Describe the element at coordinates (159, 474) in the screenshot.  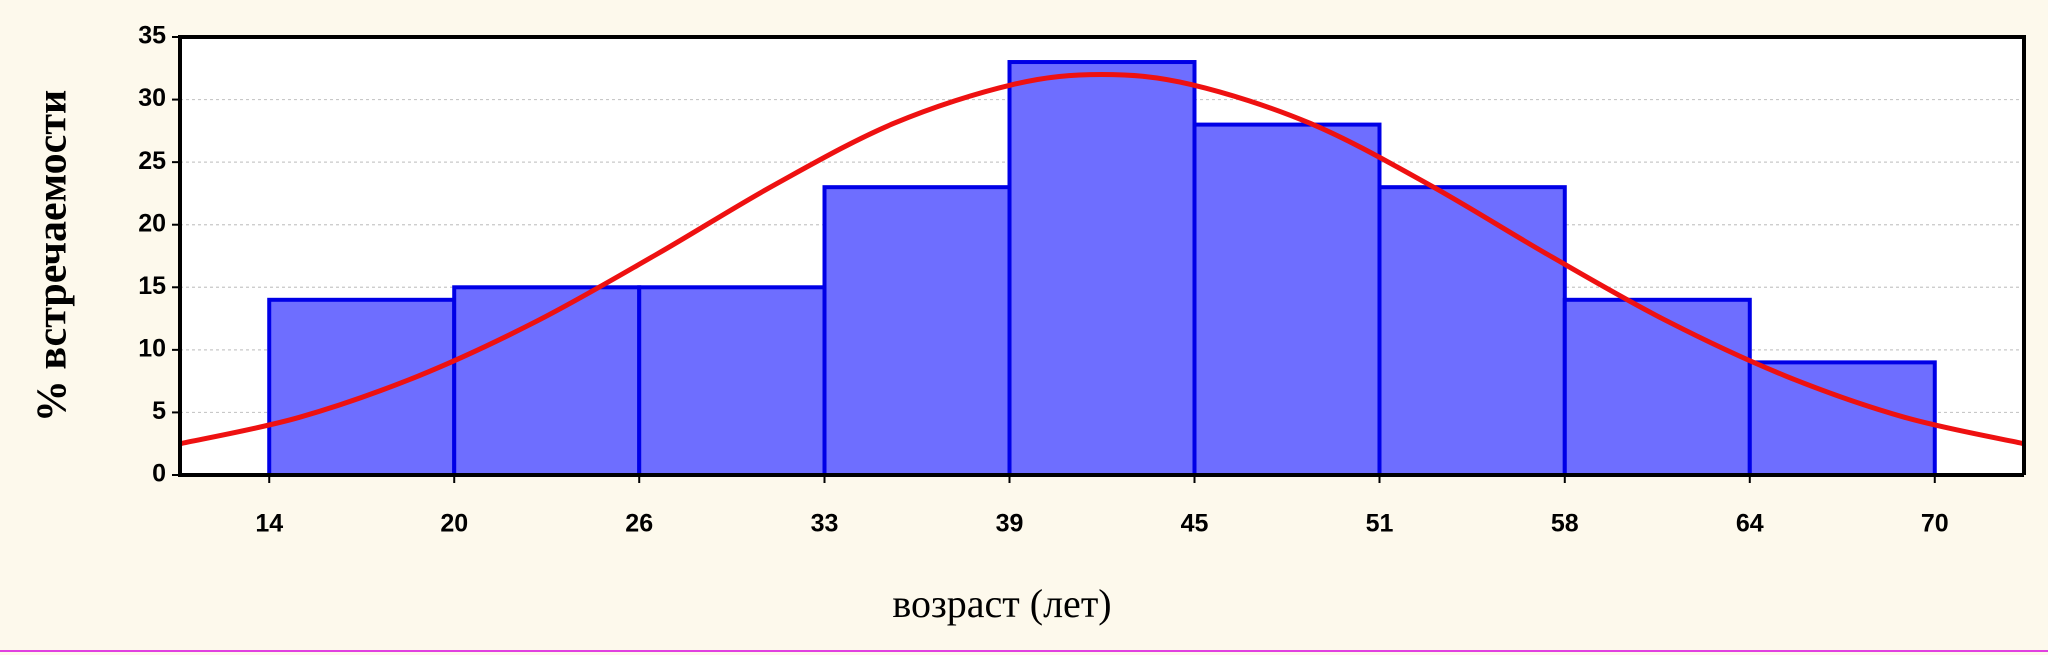
I see `y-tick-label: 0` at that location.